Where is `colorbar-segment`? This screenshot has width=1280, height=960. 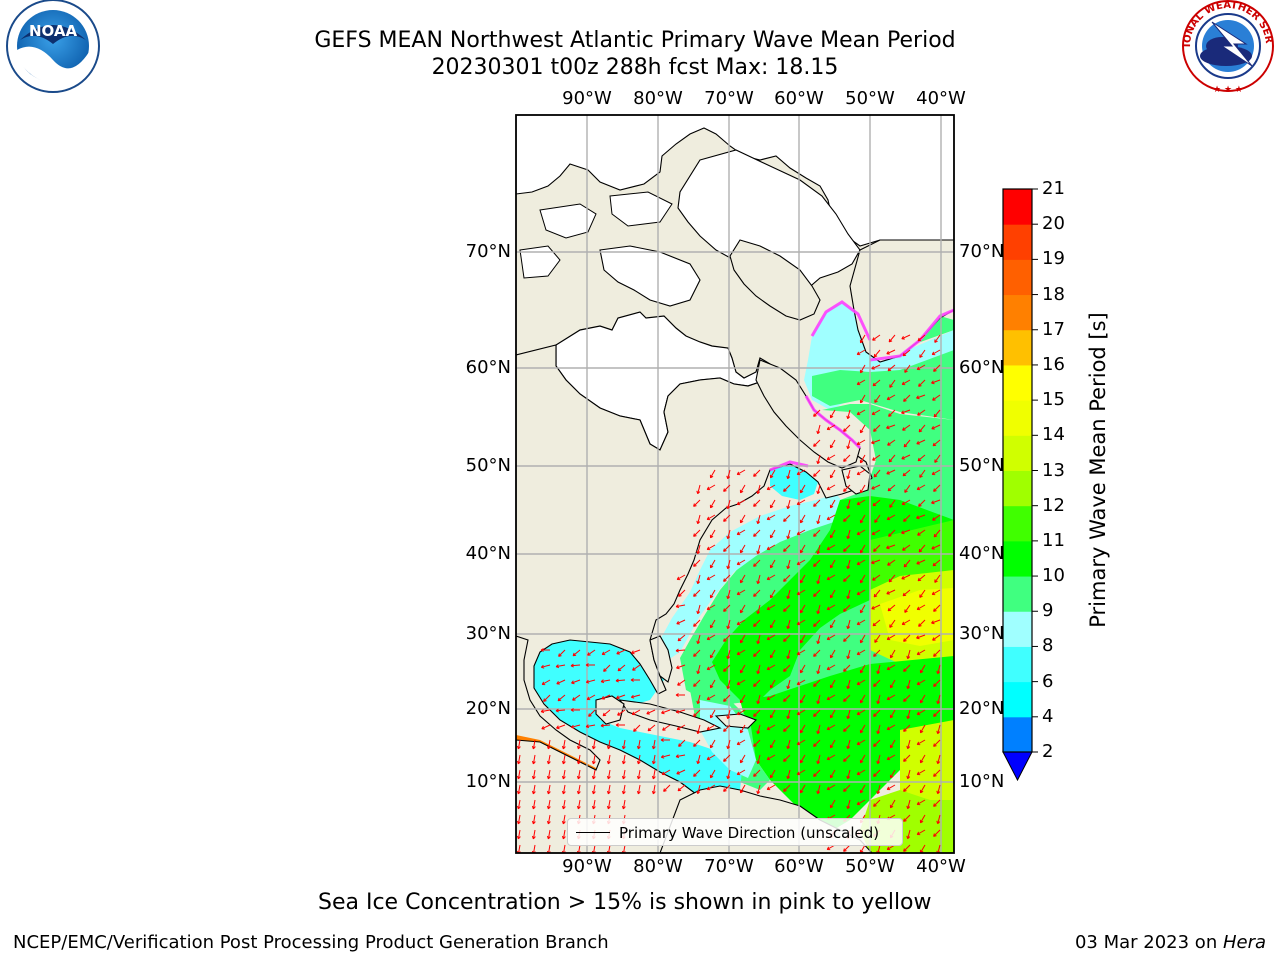 colorbar-segment is located at coordinates (1017, 242).